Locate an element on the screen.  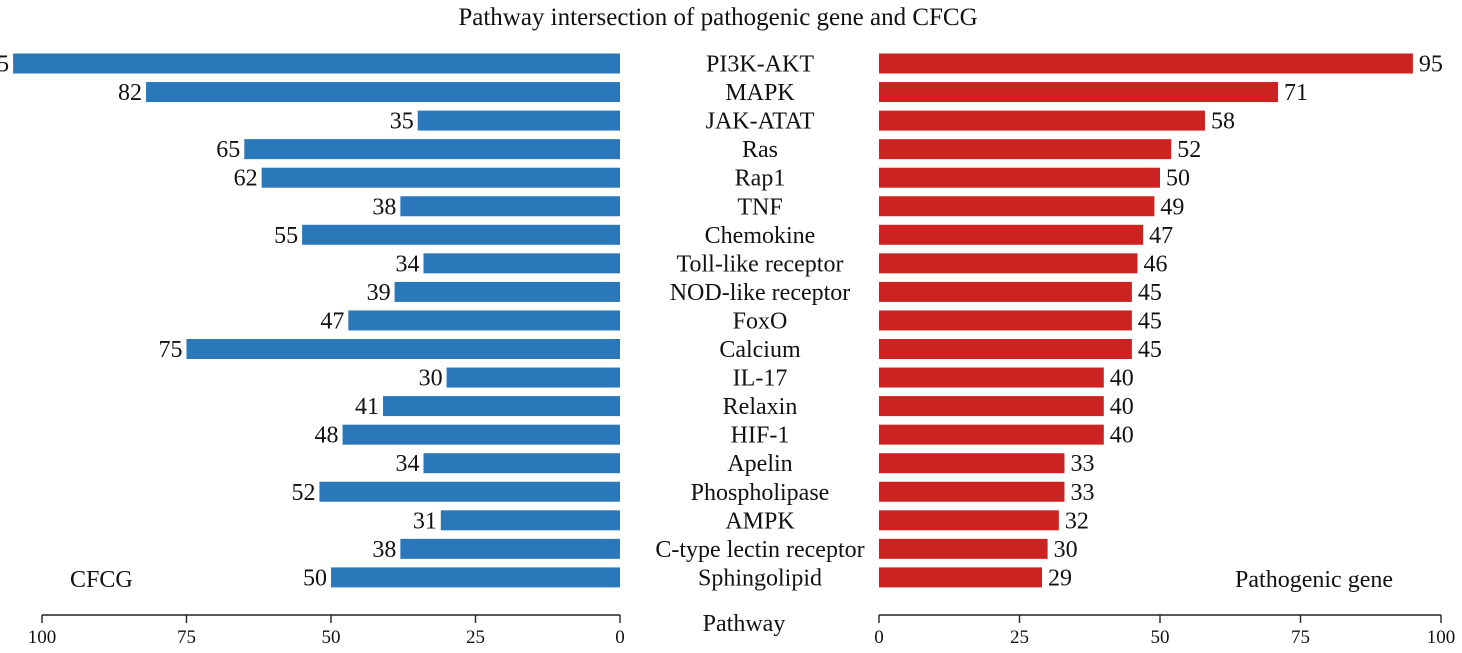
pathogenic-gene-x-axis: 0 25 50 75 100 is located at coordinates (1164, 631).